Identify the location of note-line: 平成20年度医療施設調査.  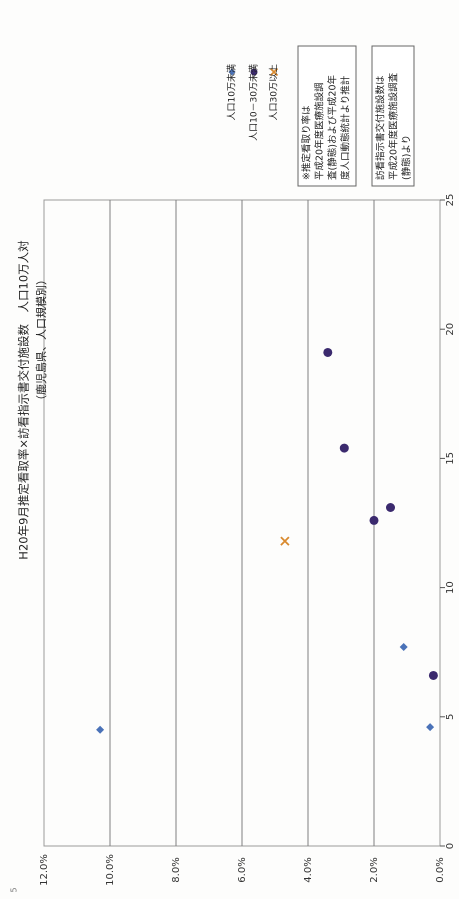
(394, 126).